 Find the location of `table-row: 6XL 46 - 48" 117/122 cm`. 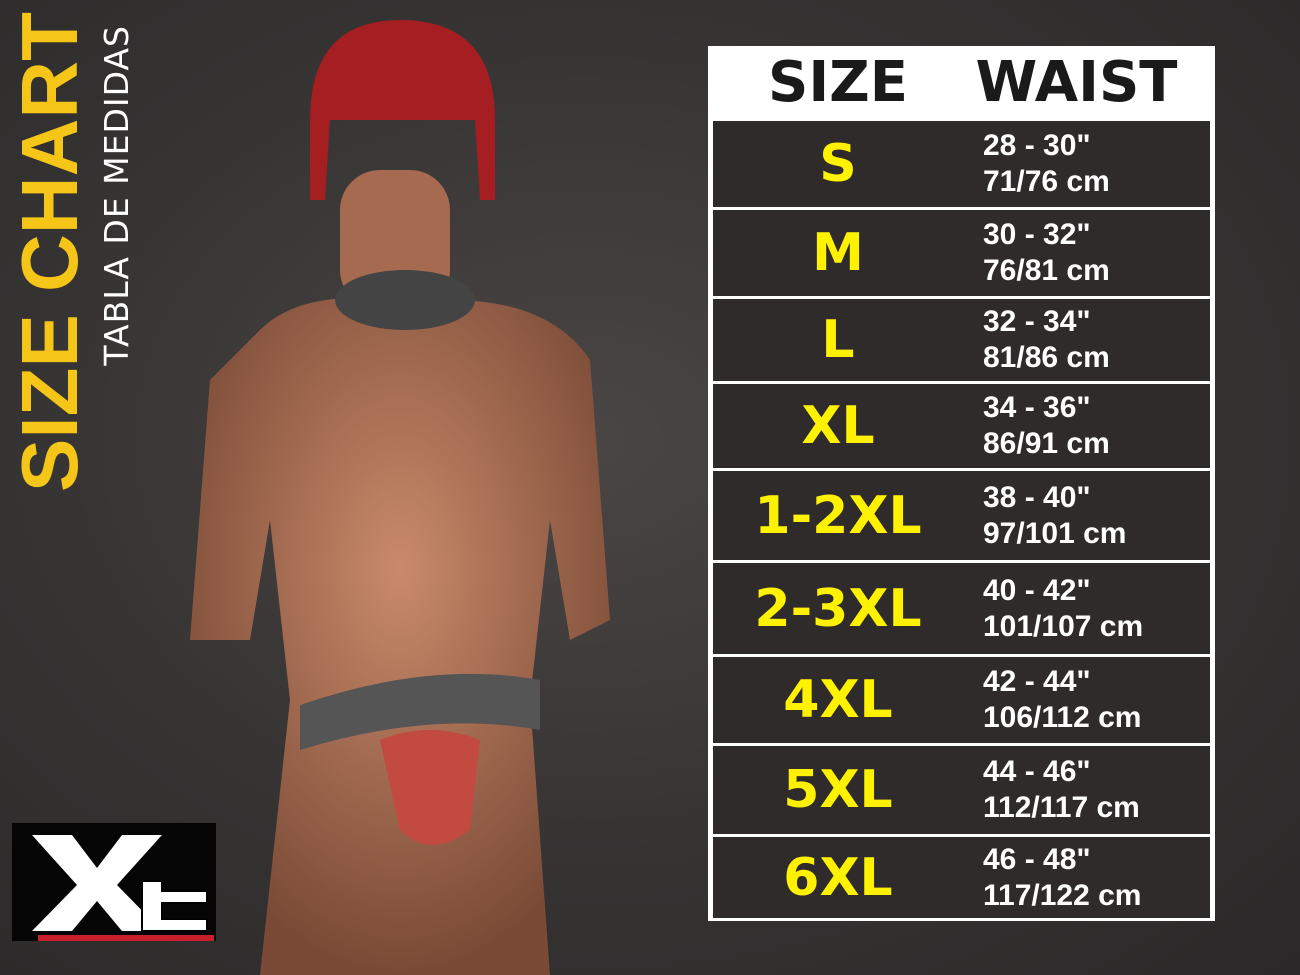

table-row: 6XL 46 - 48" 117/122 cm is located at coordinates (961, 877).